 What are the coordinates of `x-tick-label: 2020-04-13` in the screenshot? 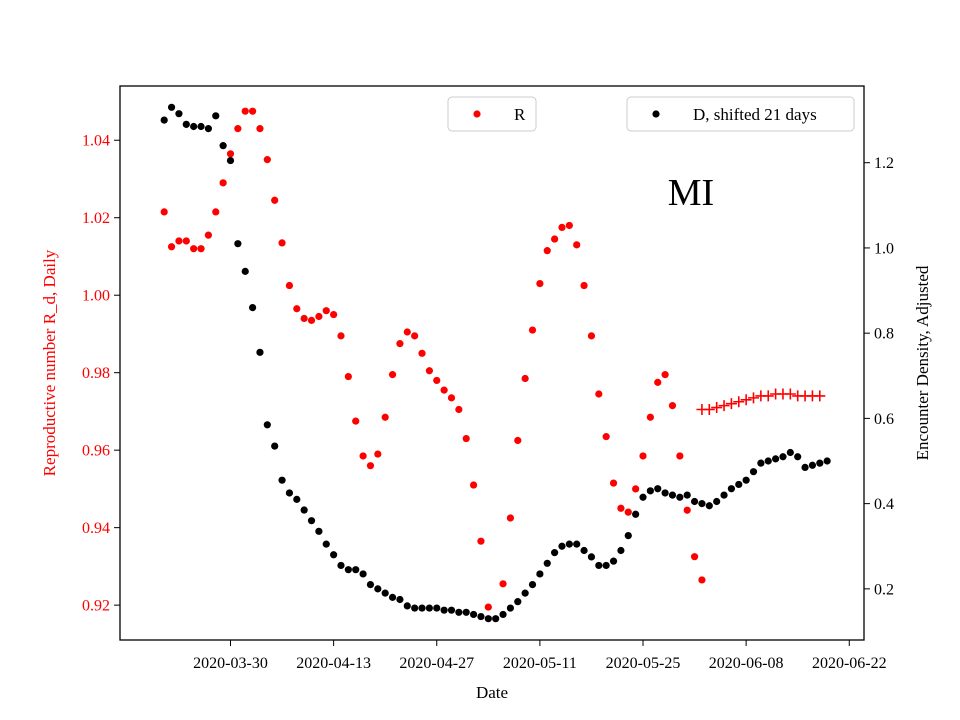 It's located at (333, 663).